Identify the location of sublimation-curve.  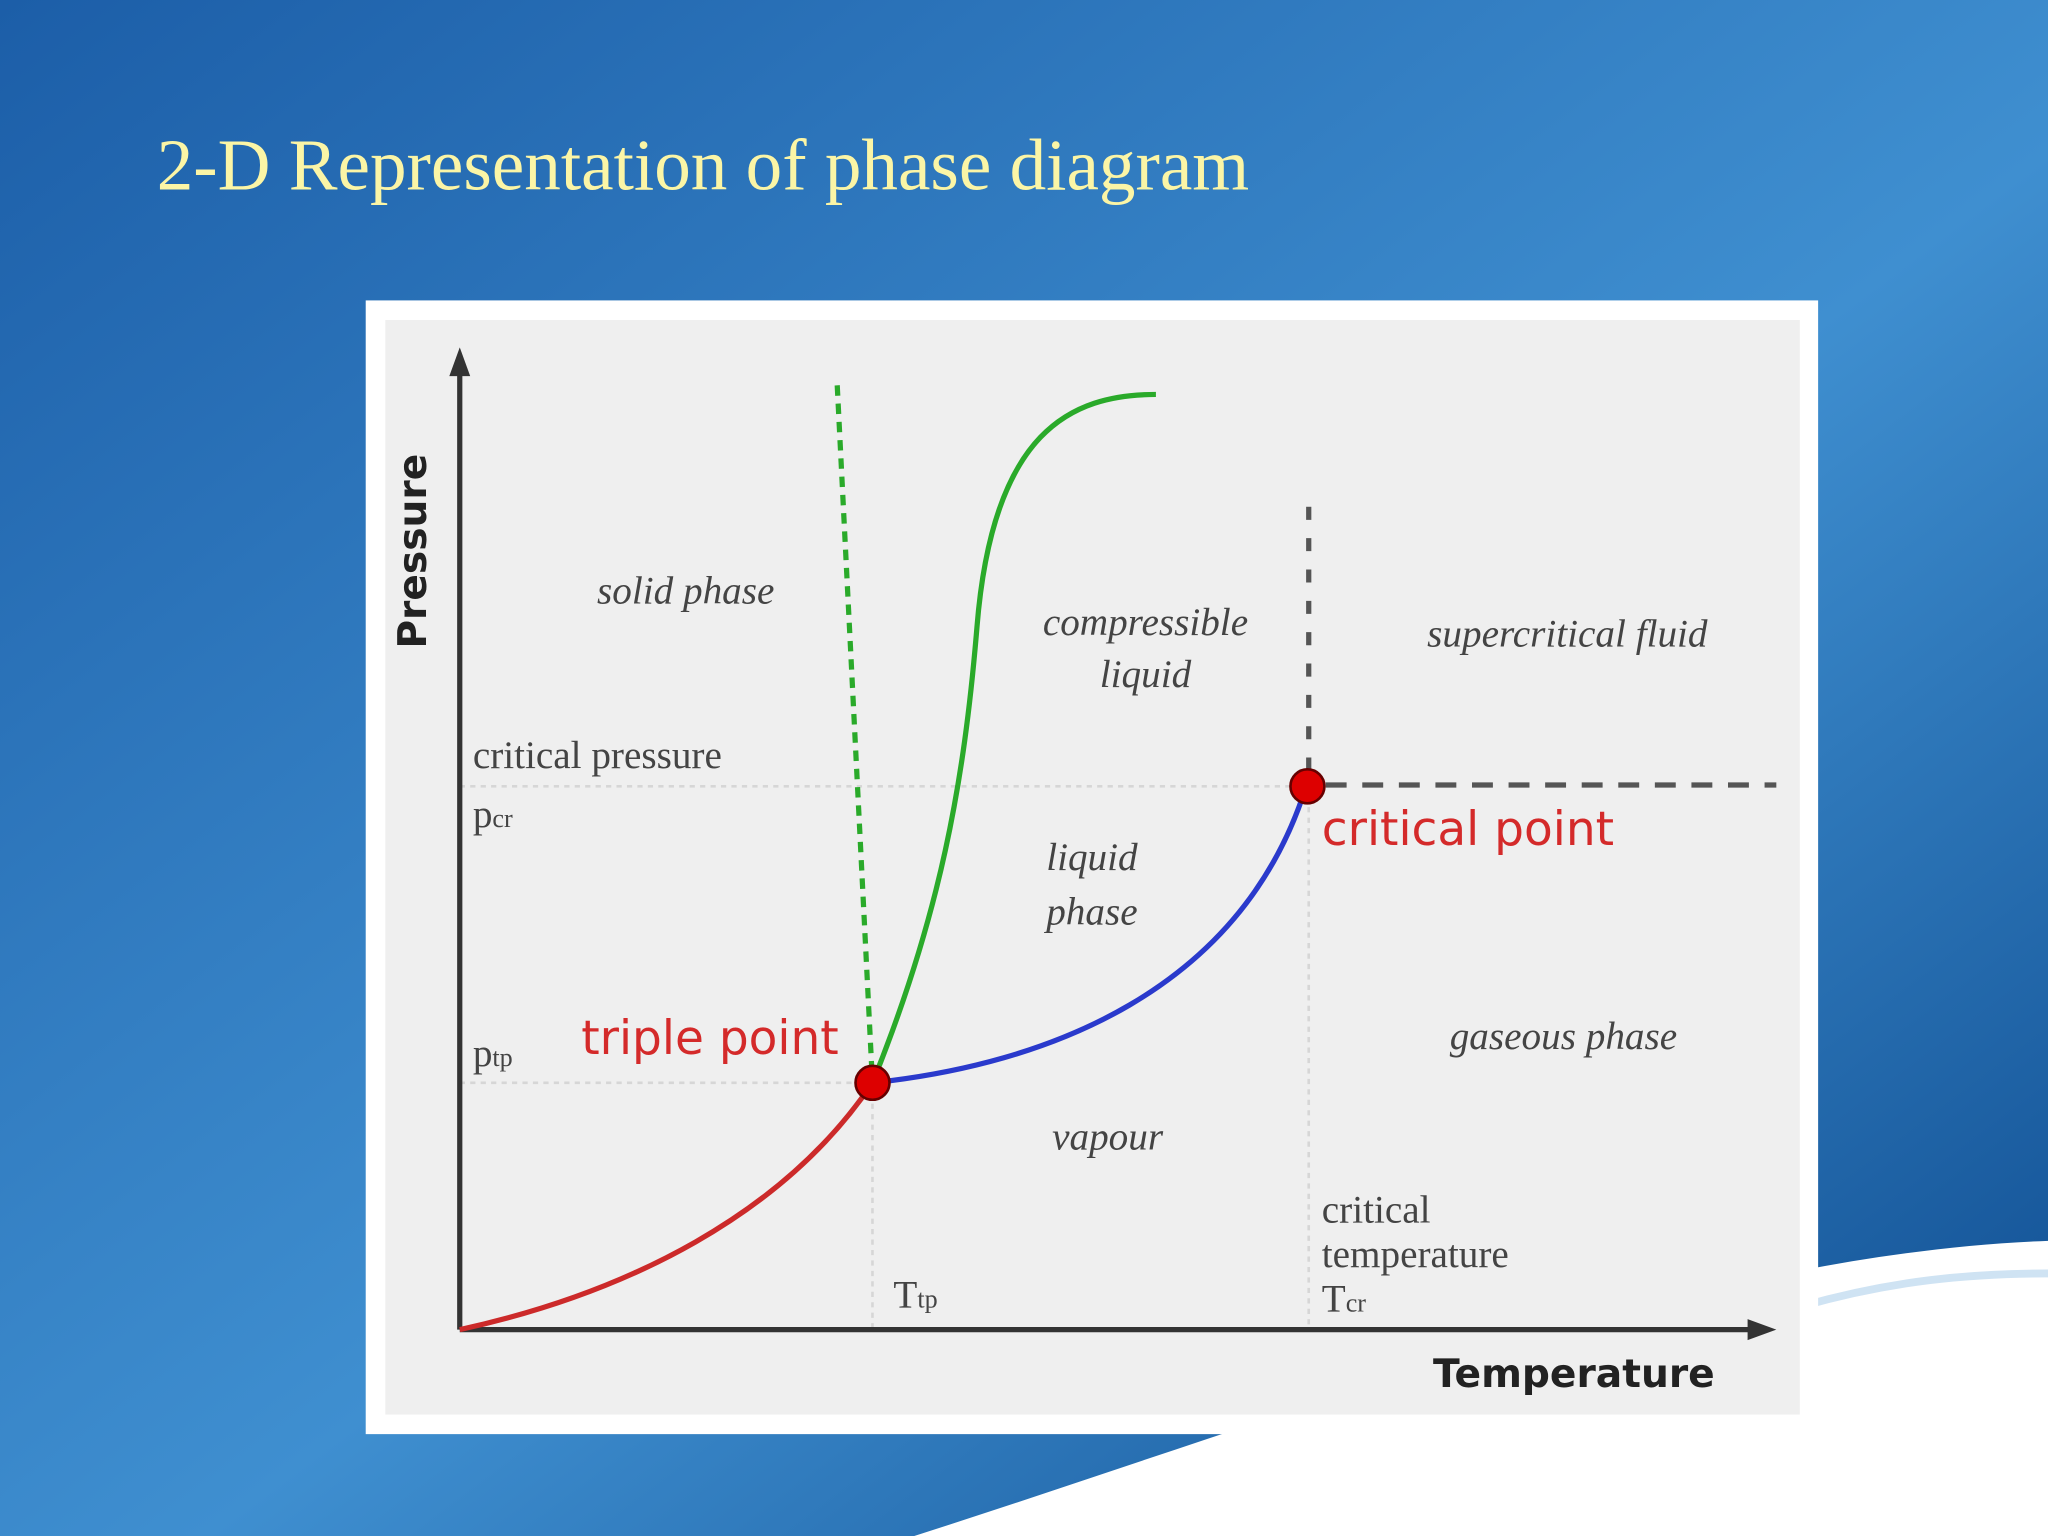
(667, 1207).